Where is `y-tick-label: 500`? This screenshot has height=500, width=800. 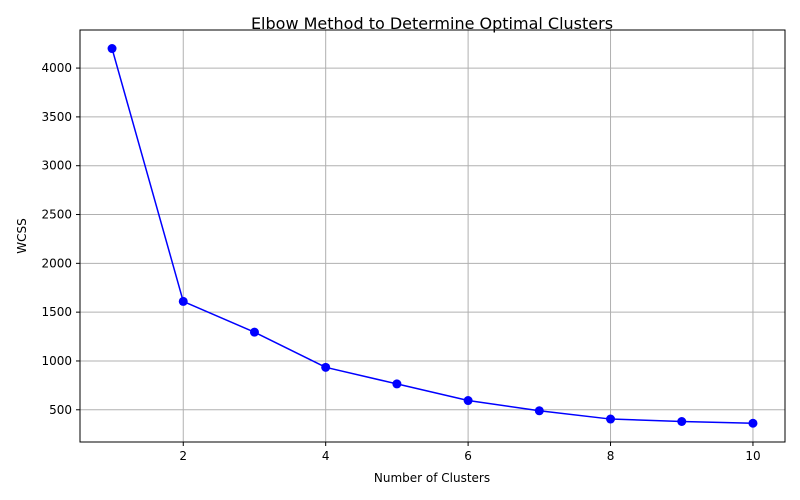 y-tick-label: 500 is located at coordinates (60, 410).